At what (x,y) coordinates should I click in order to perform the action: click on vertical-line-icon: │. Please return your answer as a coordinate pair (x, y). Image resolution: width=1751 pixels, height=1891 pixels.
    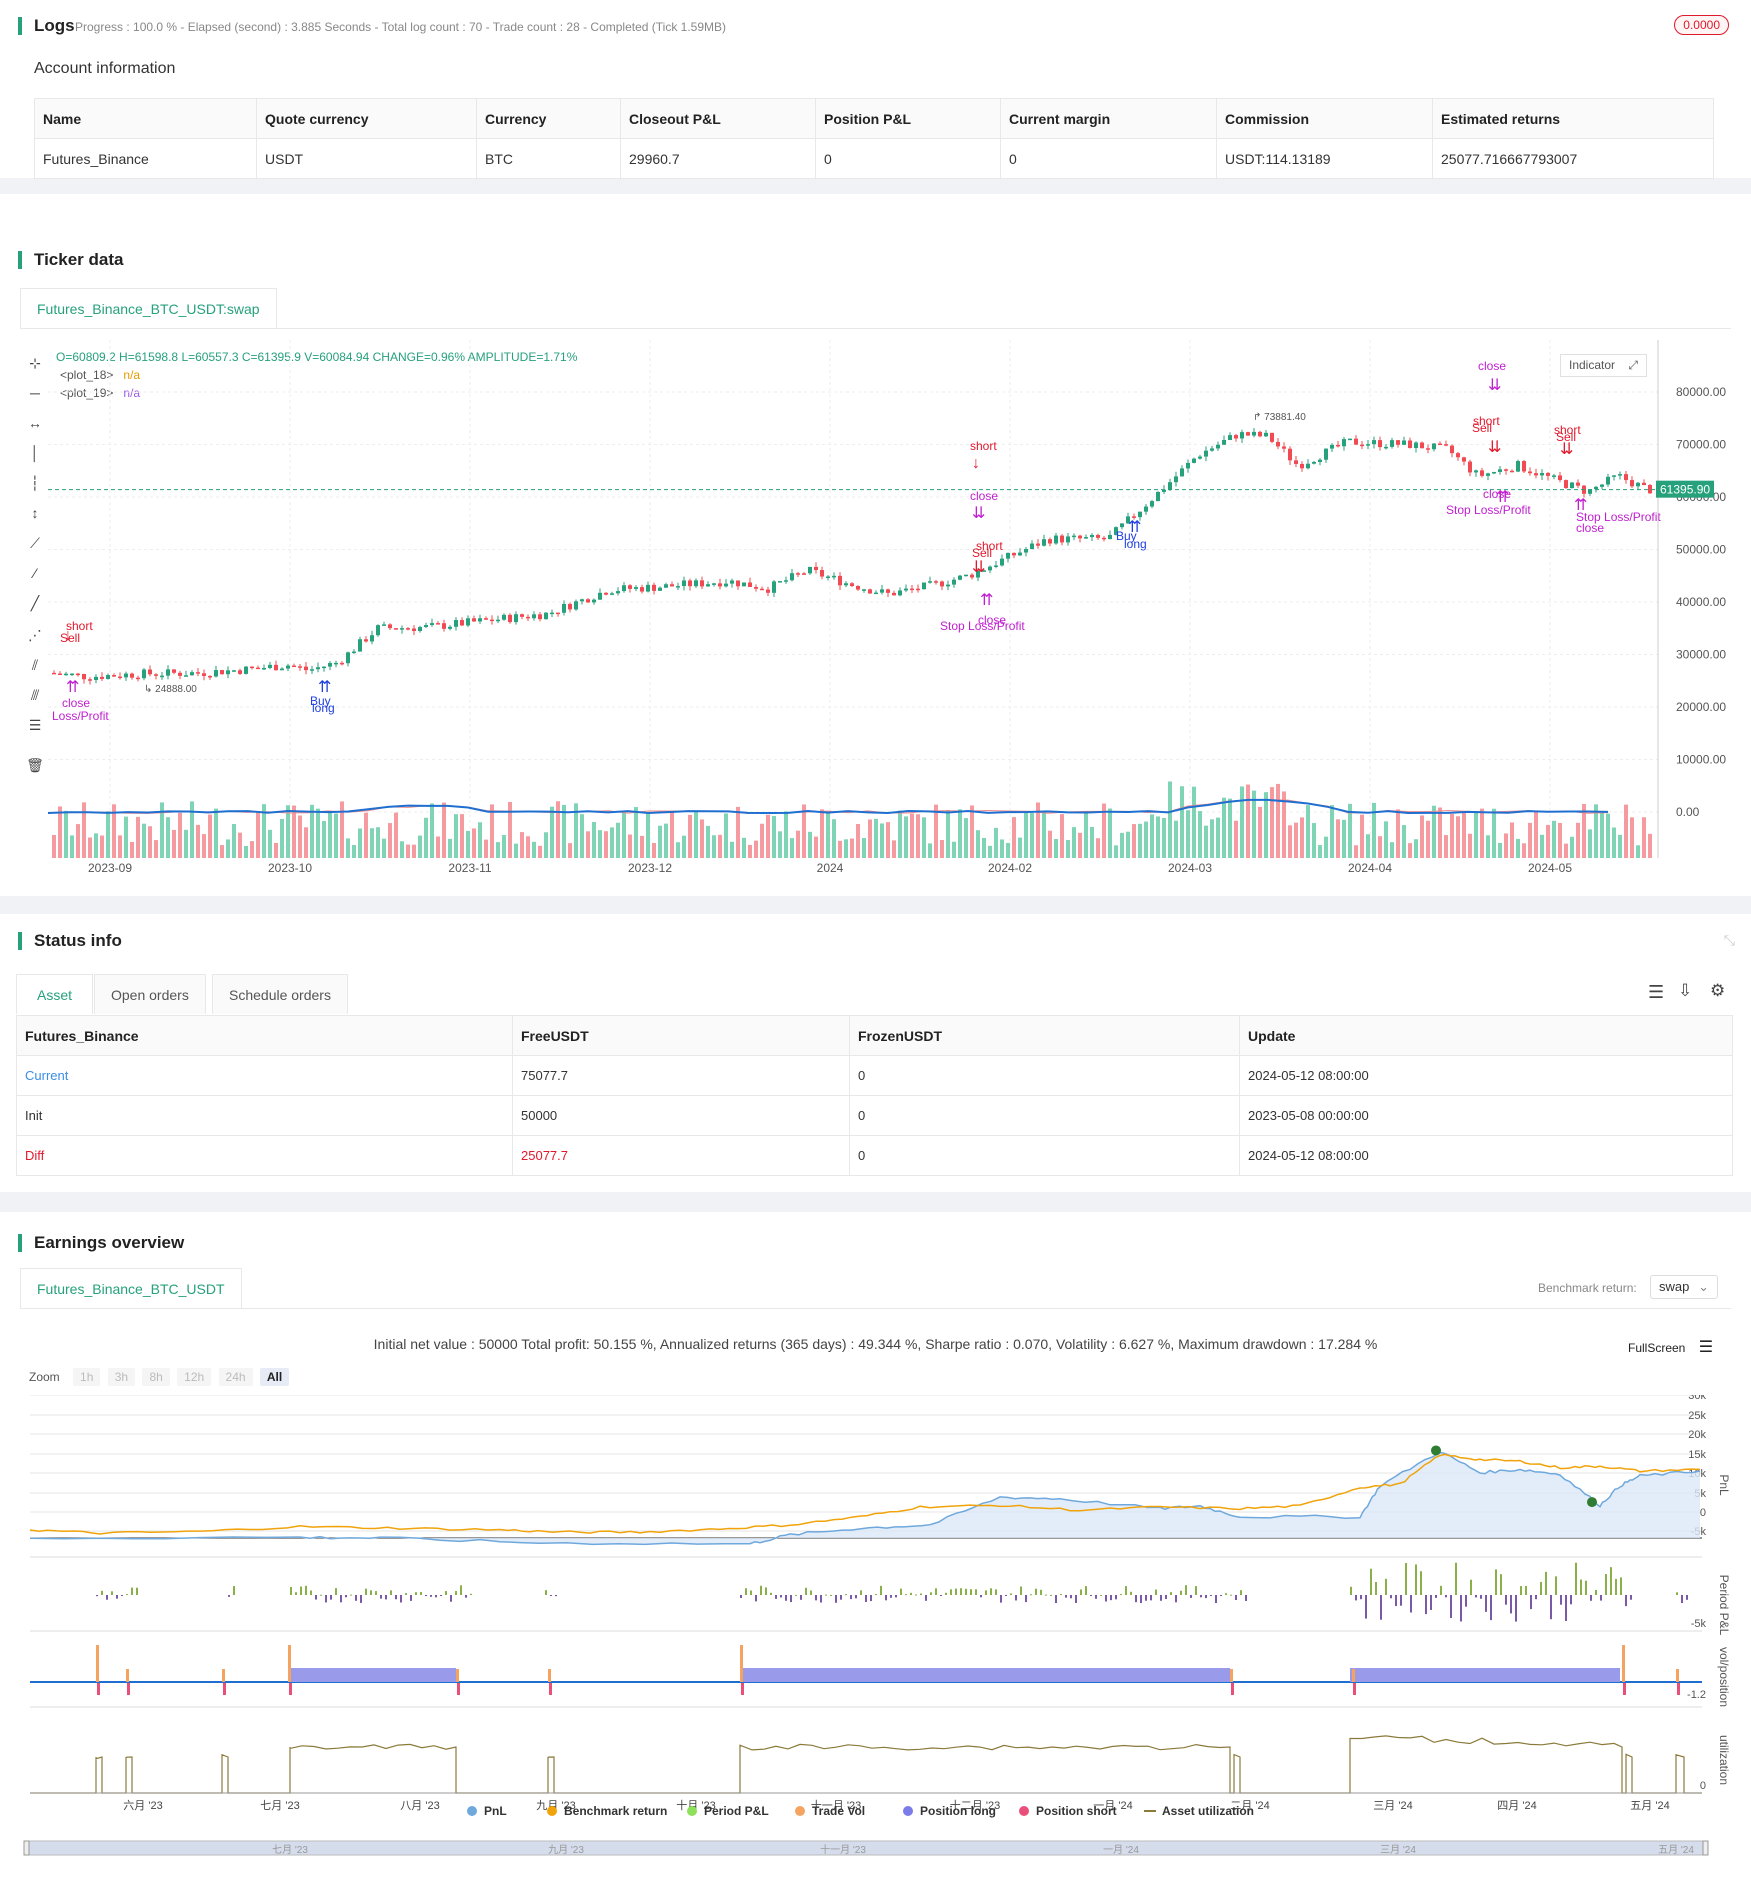
    Looking at the image, I should click on (35, 453).